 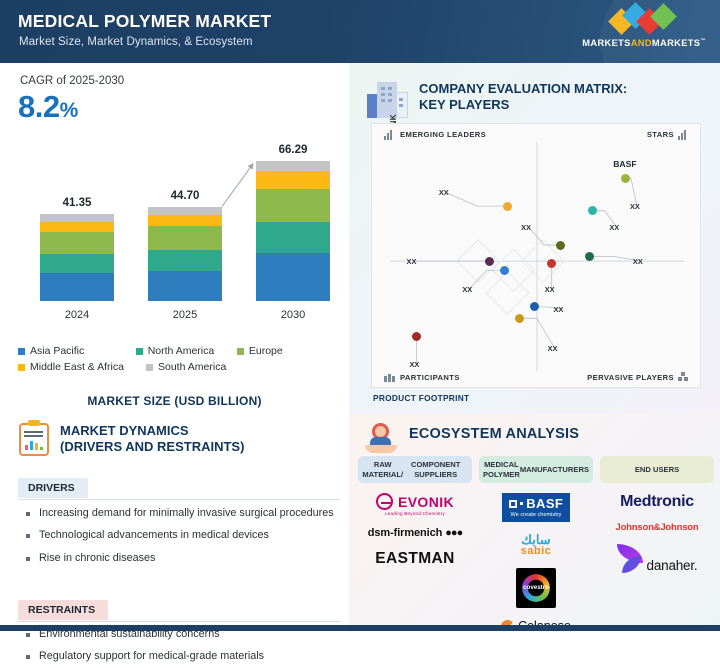 What do you see at coordinates (181, 351) in the screenshot?
I see `legend-label: North America` at bounding box center [181, 351].